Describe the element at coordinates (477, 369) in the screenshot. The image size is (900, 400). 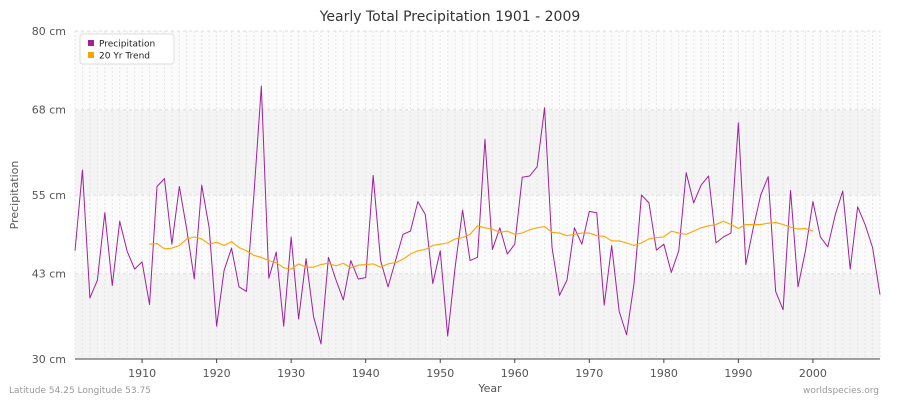
I see `x-tick-labels: 1910 1920 1930 1940 1950 1960 1970 1980 1990 2000` at that location.